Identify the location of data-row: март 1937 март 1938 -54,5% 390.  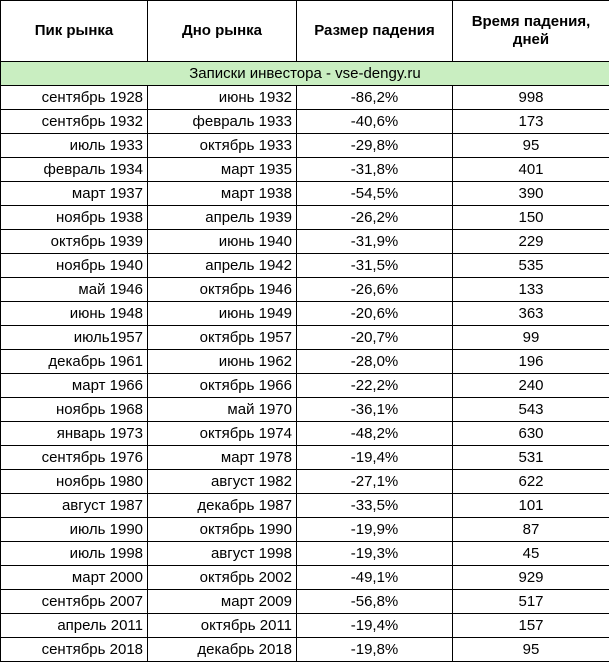
(304, 193).